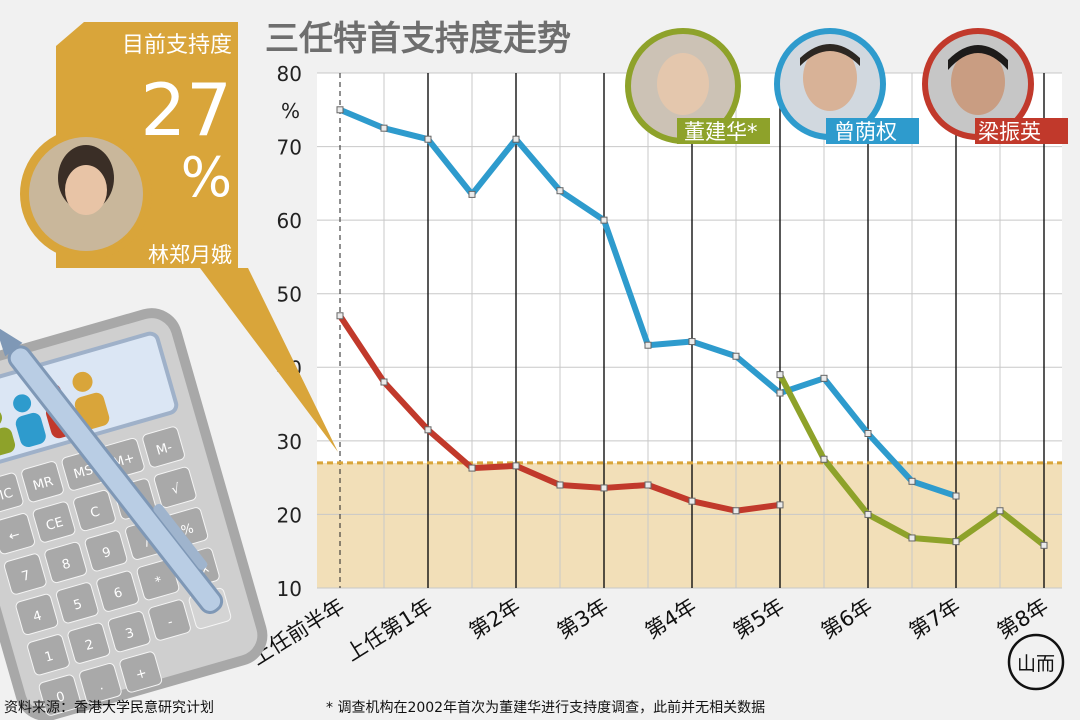 The width and height of the screenshot is (1080, 720). Describe the element at coordinates (683, 84) in the screenshot. I see `tung-face` at that location.